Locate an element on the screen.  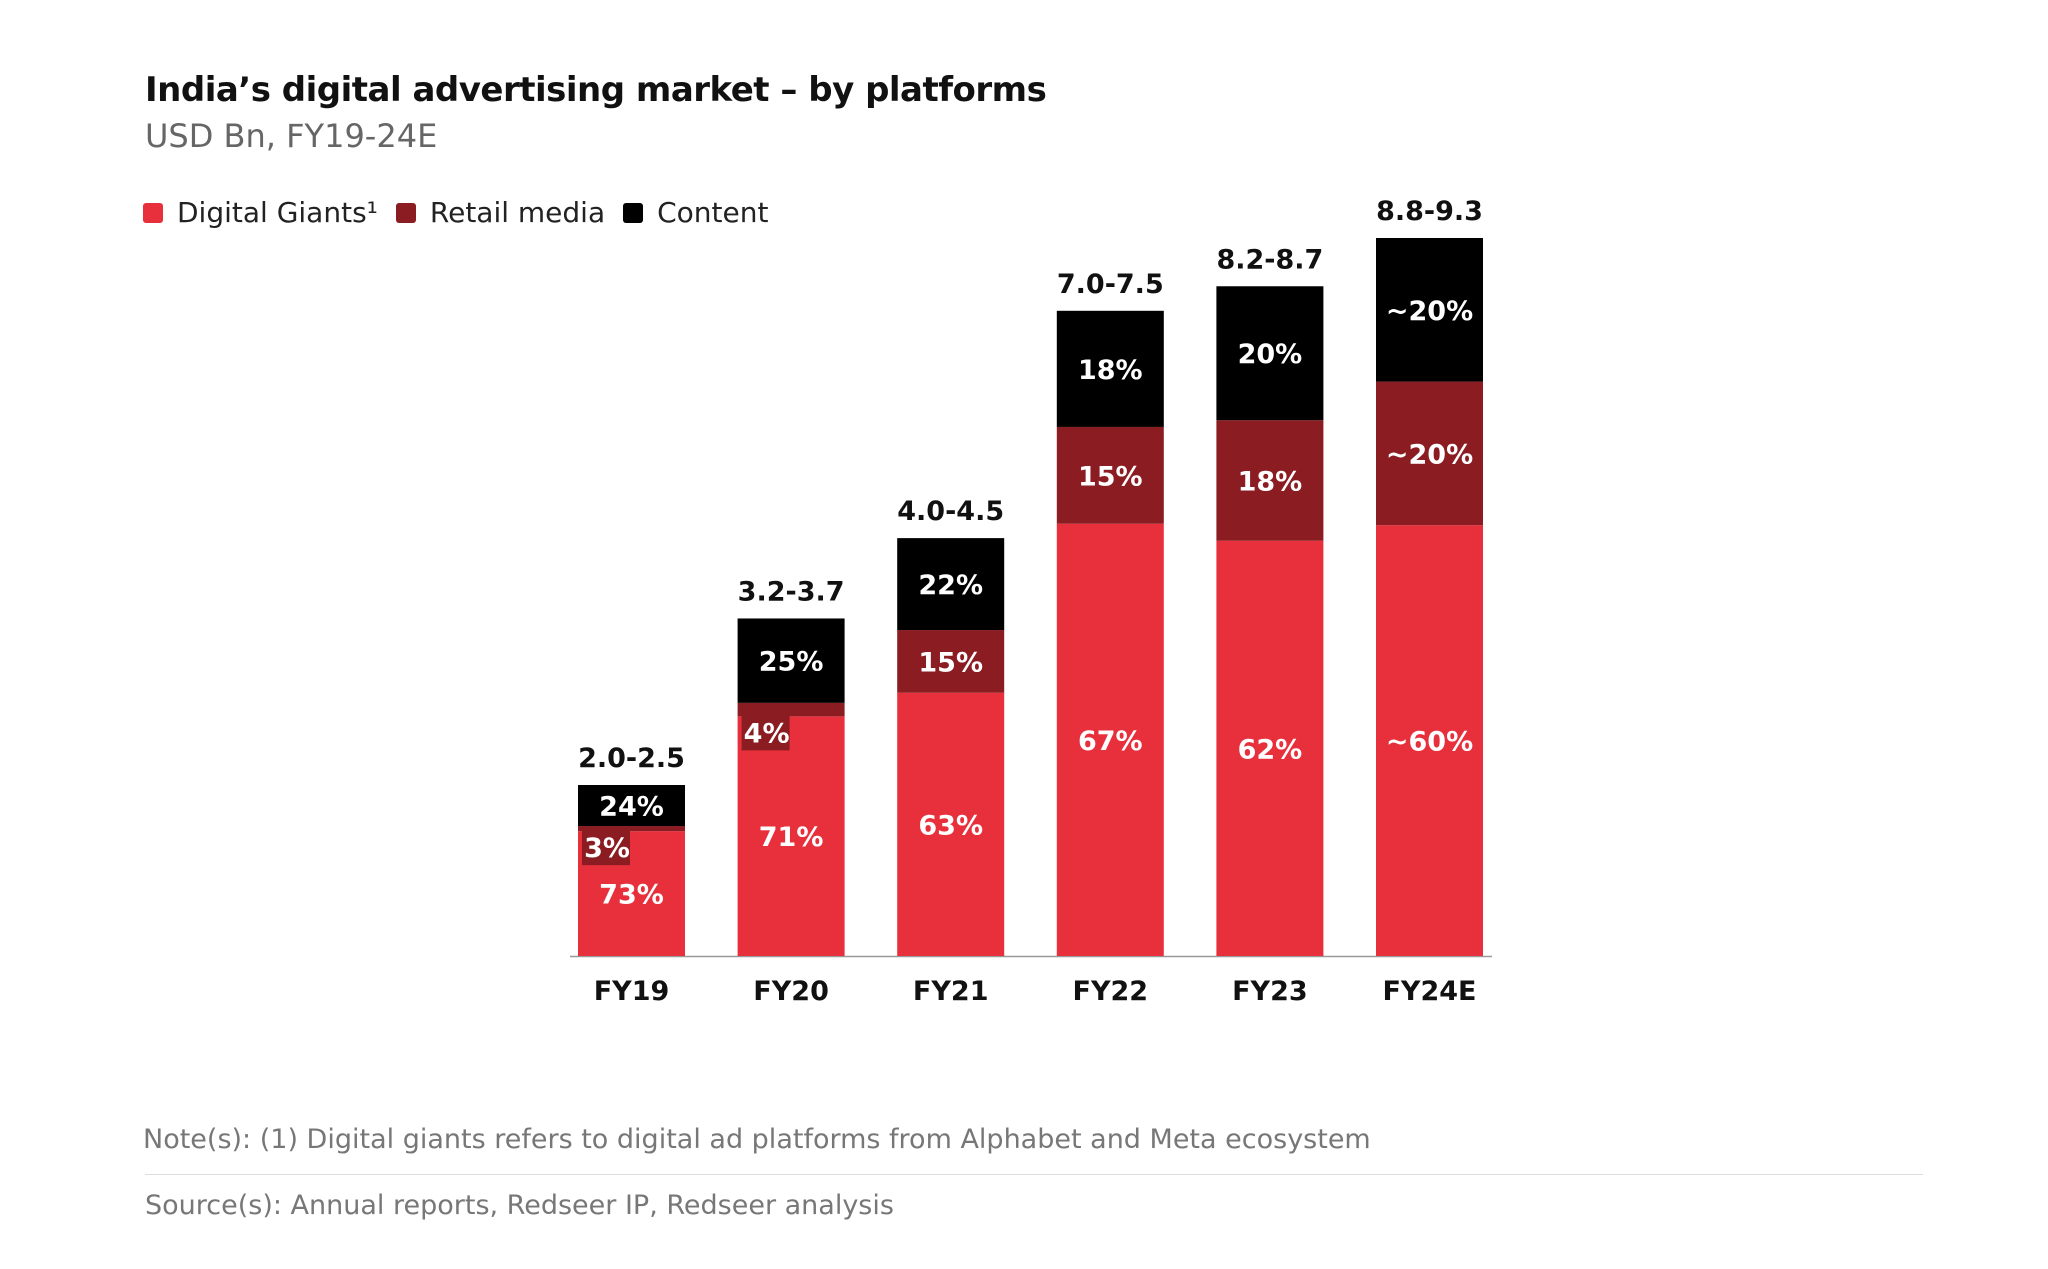
chart-subtitle: USD Bn, FY19-24E is located at coordinates (291, 136).